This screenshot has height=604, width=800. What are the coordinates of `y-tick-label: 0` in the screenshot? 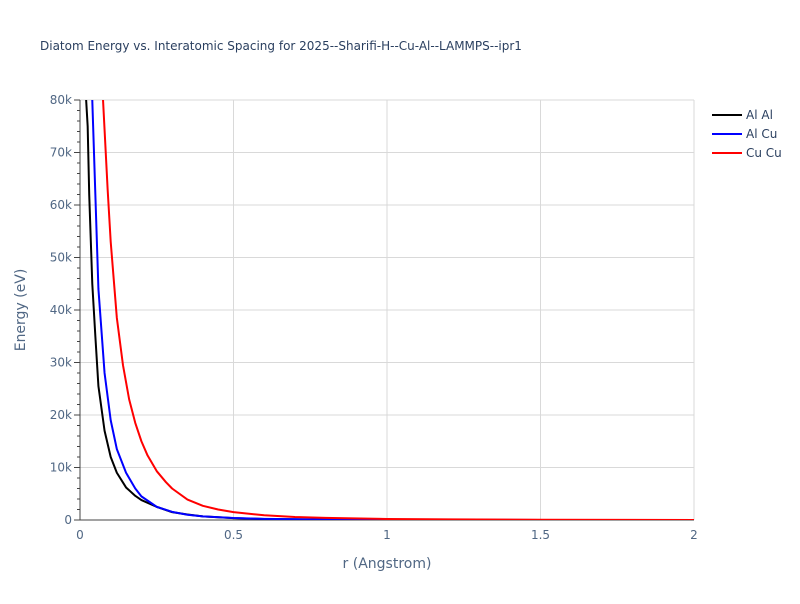 It's located at (68, 520).